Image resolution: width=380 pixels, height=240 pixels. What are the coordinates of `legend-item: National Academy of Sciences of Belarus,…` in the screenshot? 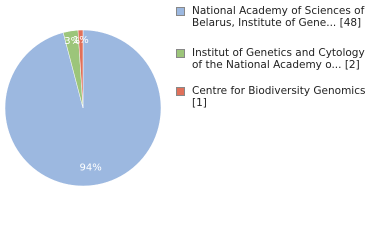 It's located at (271, 17).